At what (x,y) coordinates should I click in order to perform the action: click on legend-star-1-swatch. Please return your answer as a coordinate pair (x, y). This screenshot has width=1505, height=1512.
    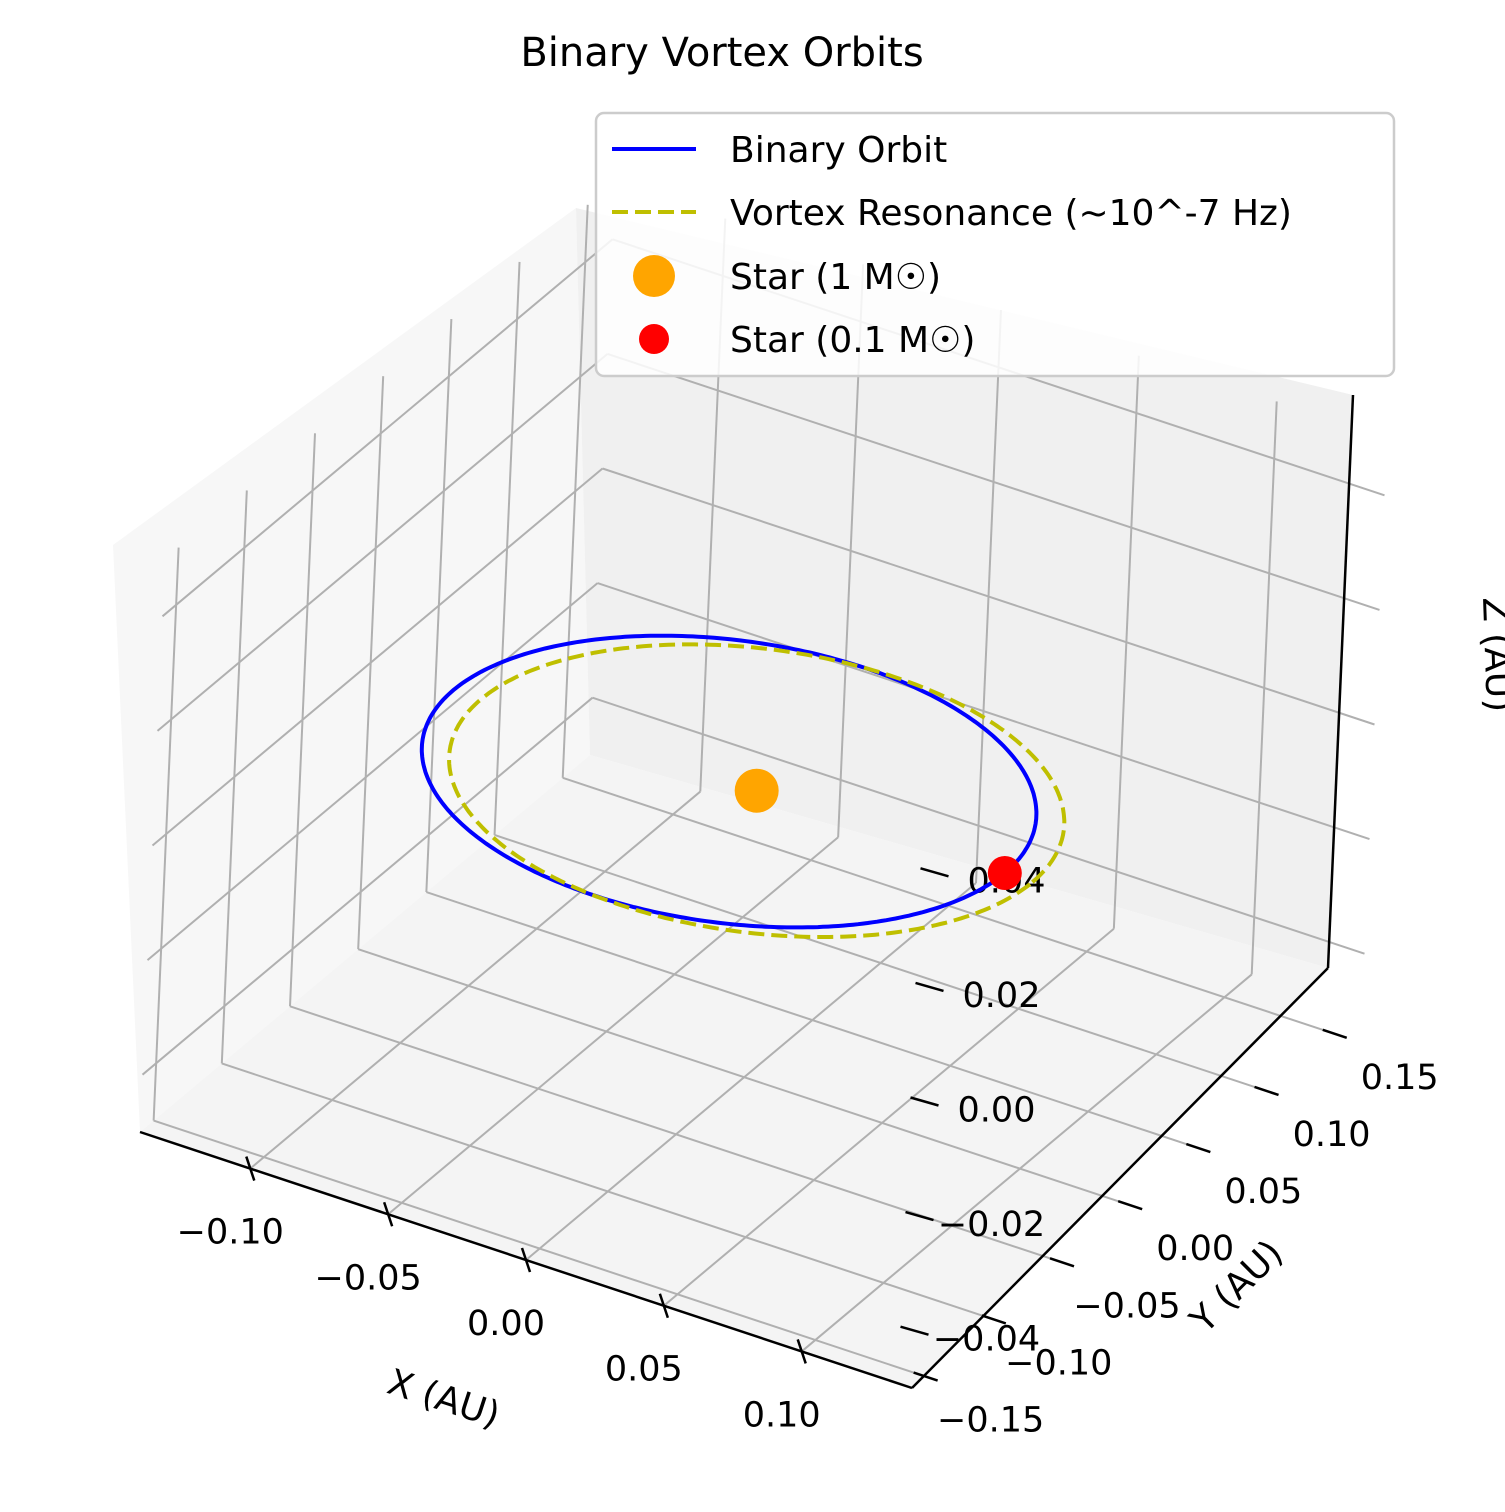
    Looking at the image, I should click on (654, 276).